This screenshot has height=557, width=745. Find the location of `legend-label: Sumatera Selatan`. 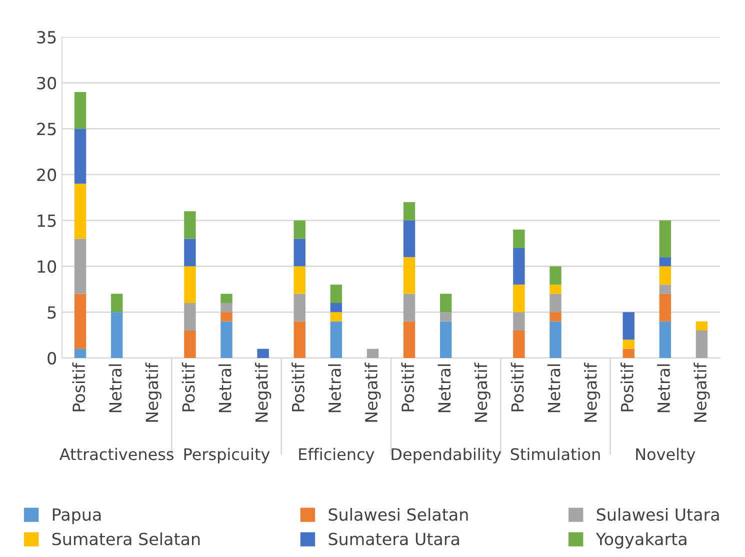

legend-label: Sumatera Selatan is located at coordinates (126, 539).